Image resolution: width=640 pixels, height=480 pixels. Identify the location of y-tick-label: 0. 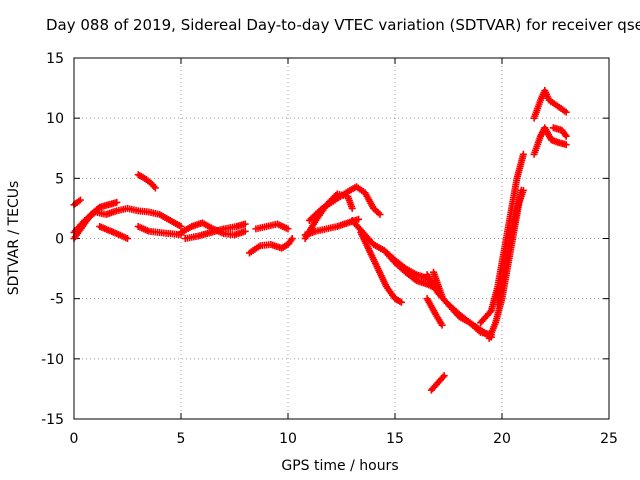
(59, 240).